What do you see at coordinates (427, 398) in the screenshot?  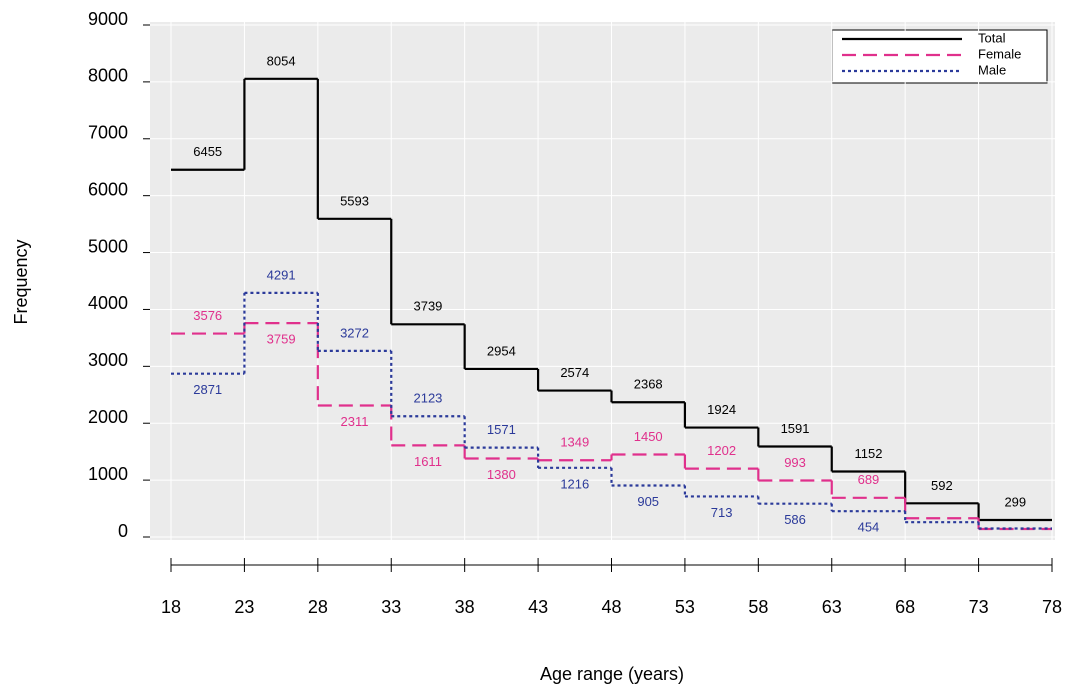 I see `value-label: 2123` at bounding box center [427, 398].